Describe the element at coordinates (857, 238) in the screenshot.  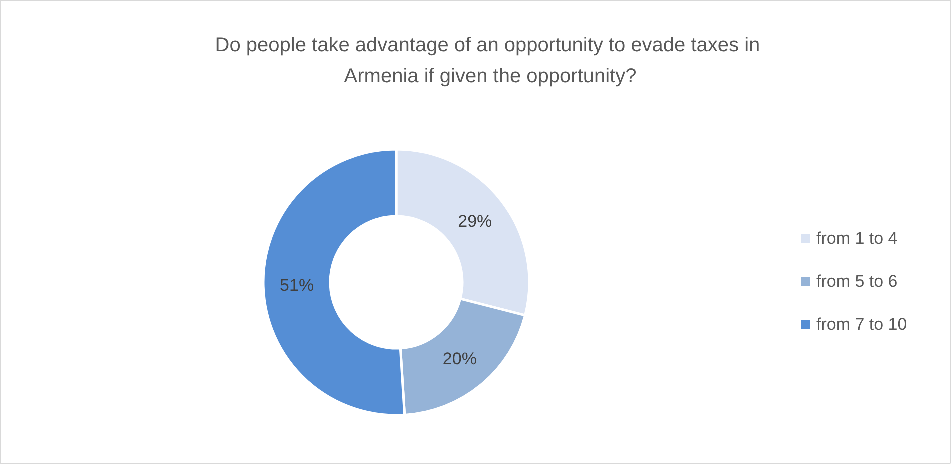
I see `legend-label: from 1 to 4` at that location.